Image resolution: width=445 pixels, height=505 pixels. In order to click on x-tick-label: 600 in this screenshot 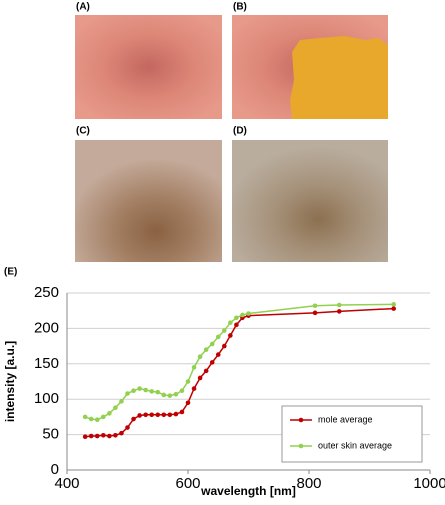, I will do `click(187, 483)`.